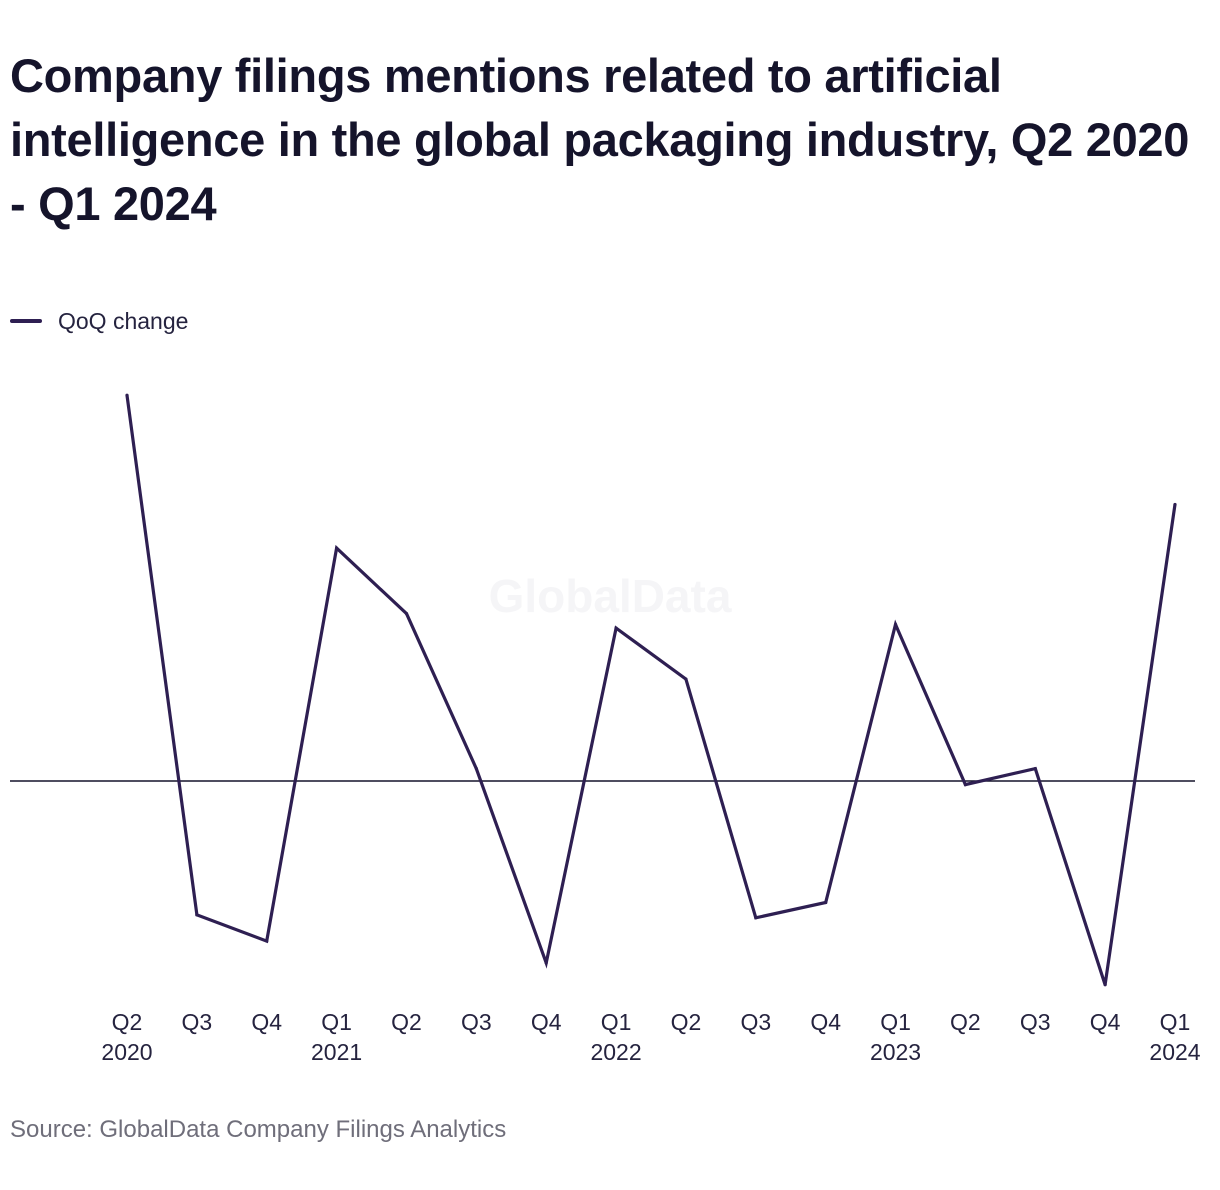  I want to click on legend: QoQ change, so click(99, 321).